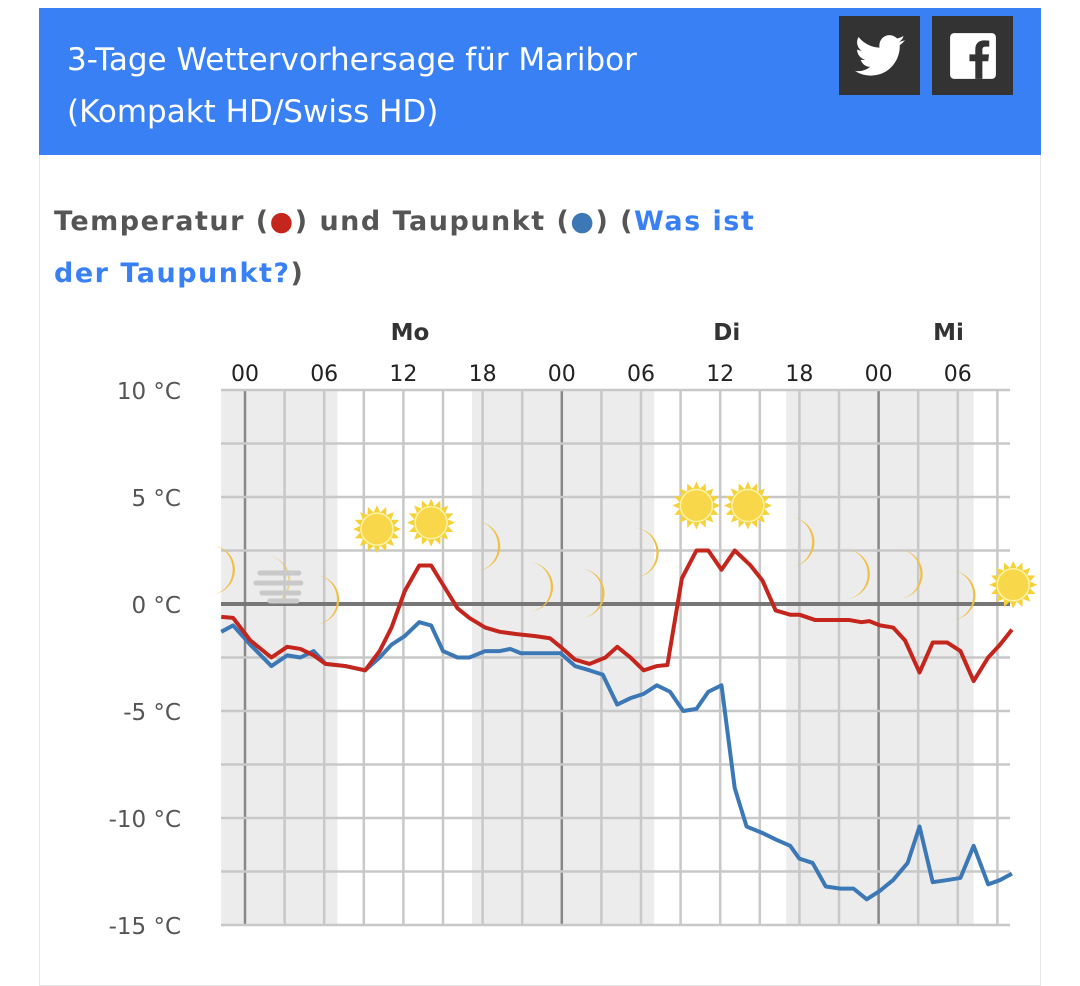  I want to click on heading-text: Temperatur (, so click(162, 221).